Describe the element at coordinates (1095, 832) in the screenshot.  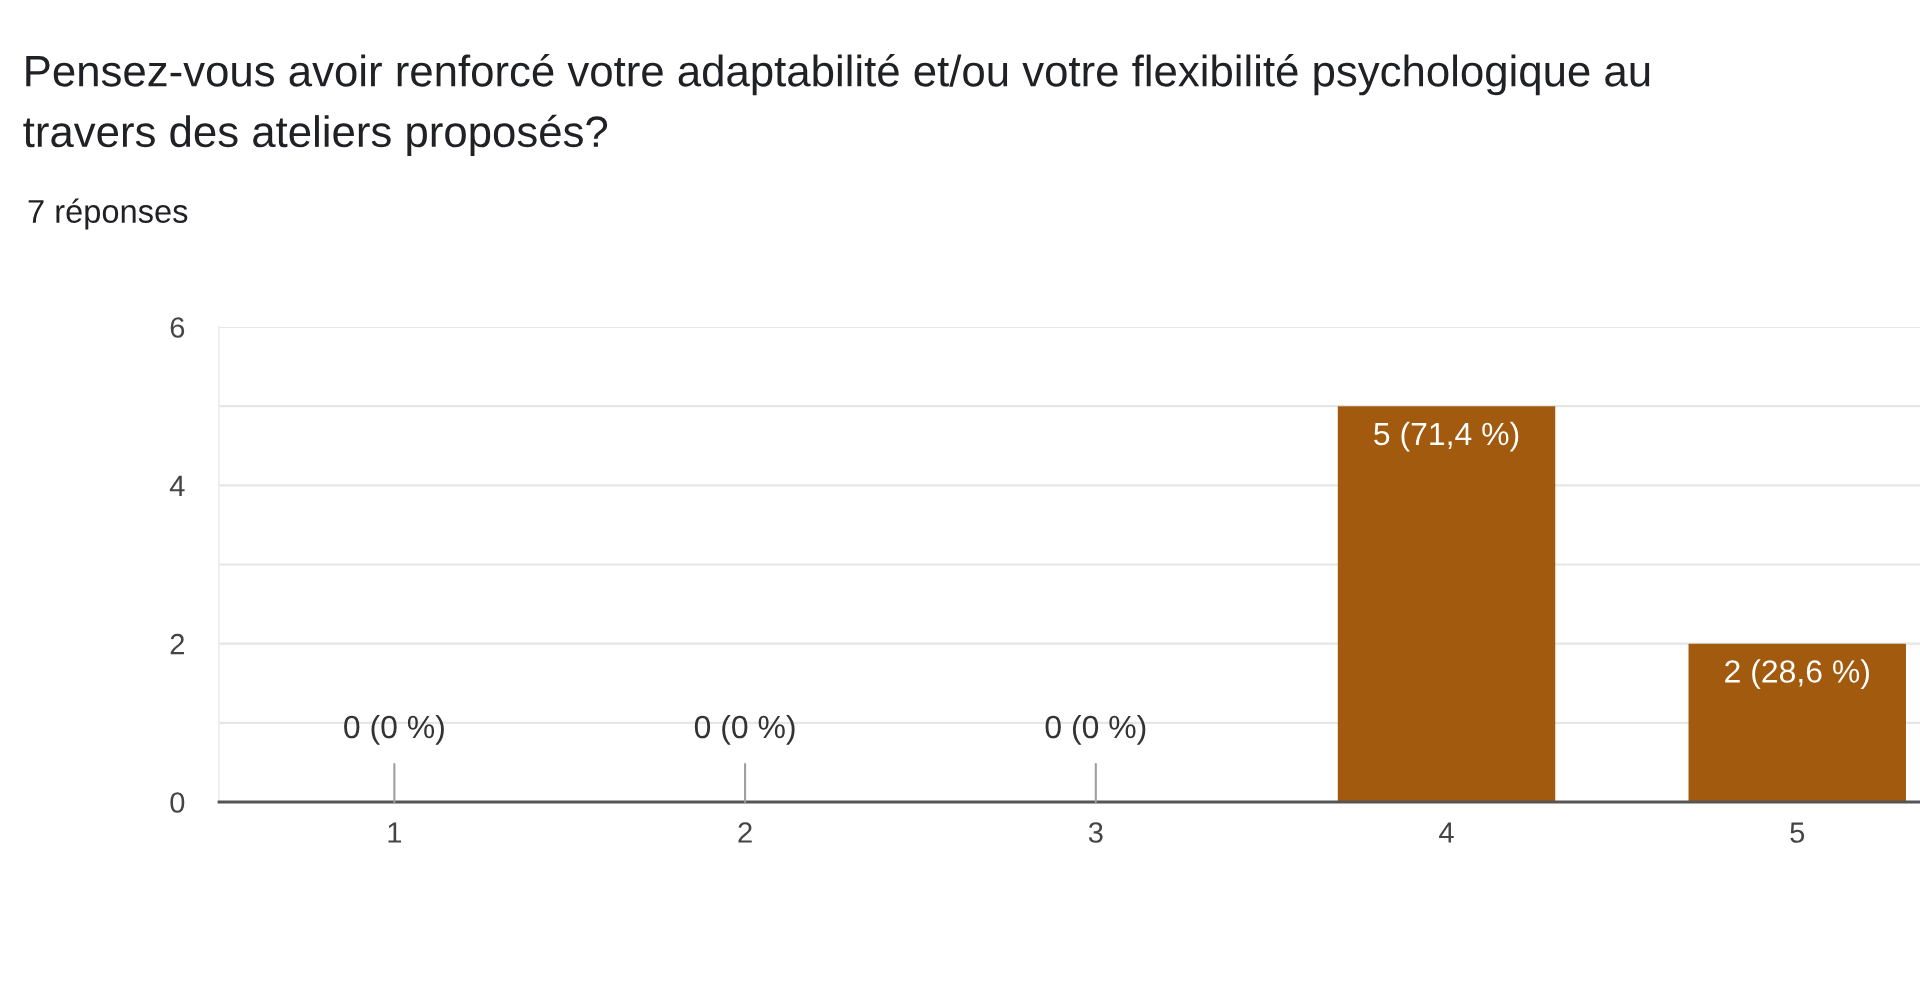
I see `x-tick-label: 3` at that location.